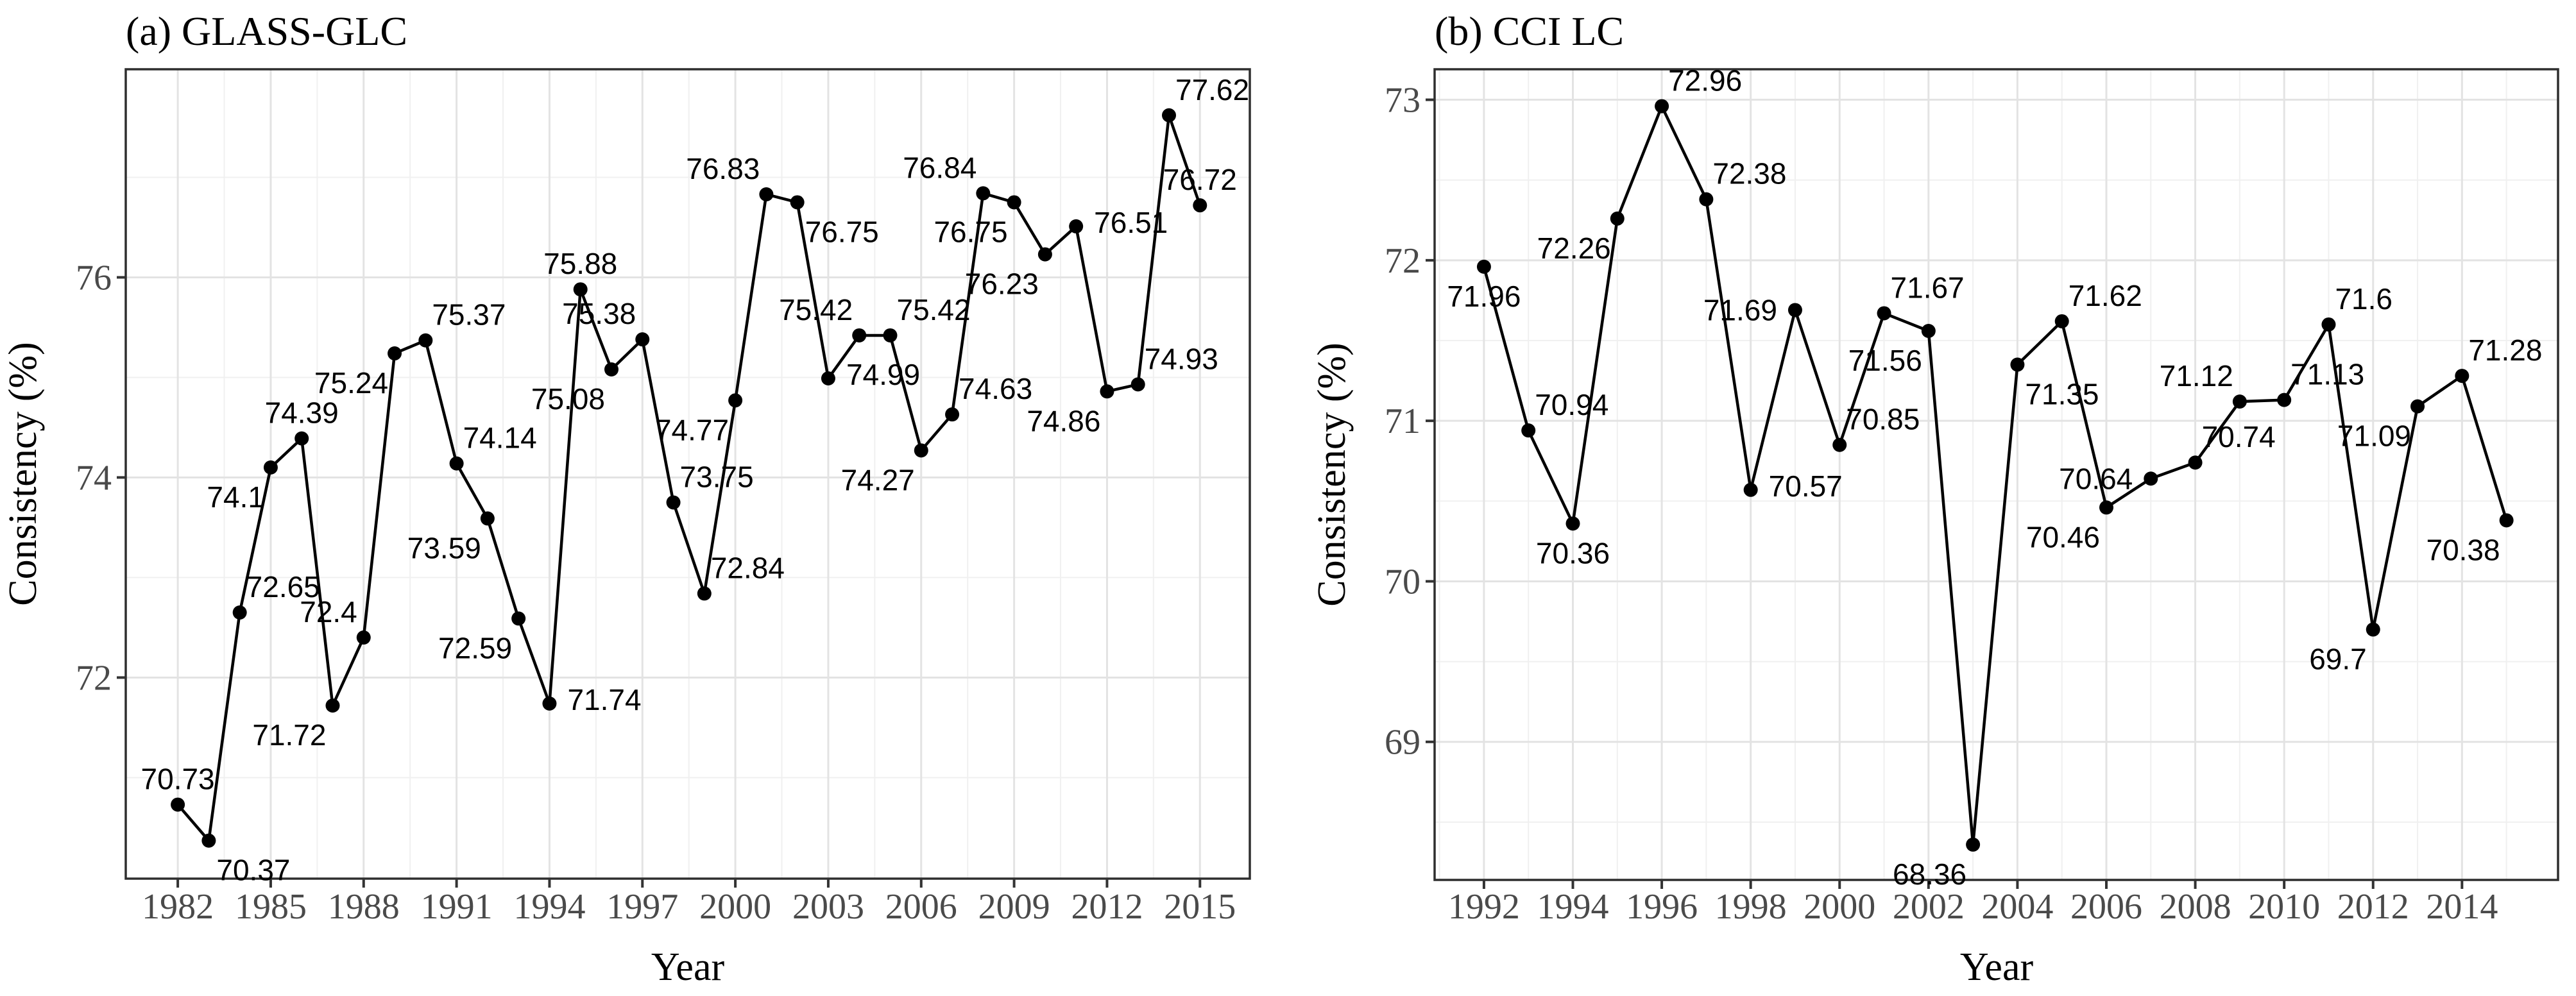  I want to click on data-point-label: 71.12, so click(2196, 376).